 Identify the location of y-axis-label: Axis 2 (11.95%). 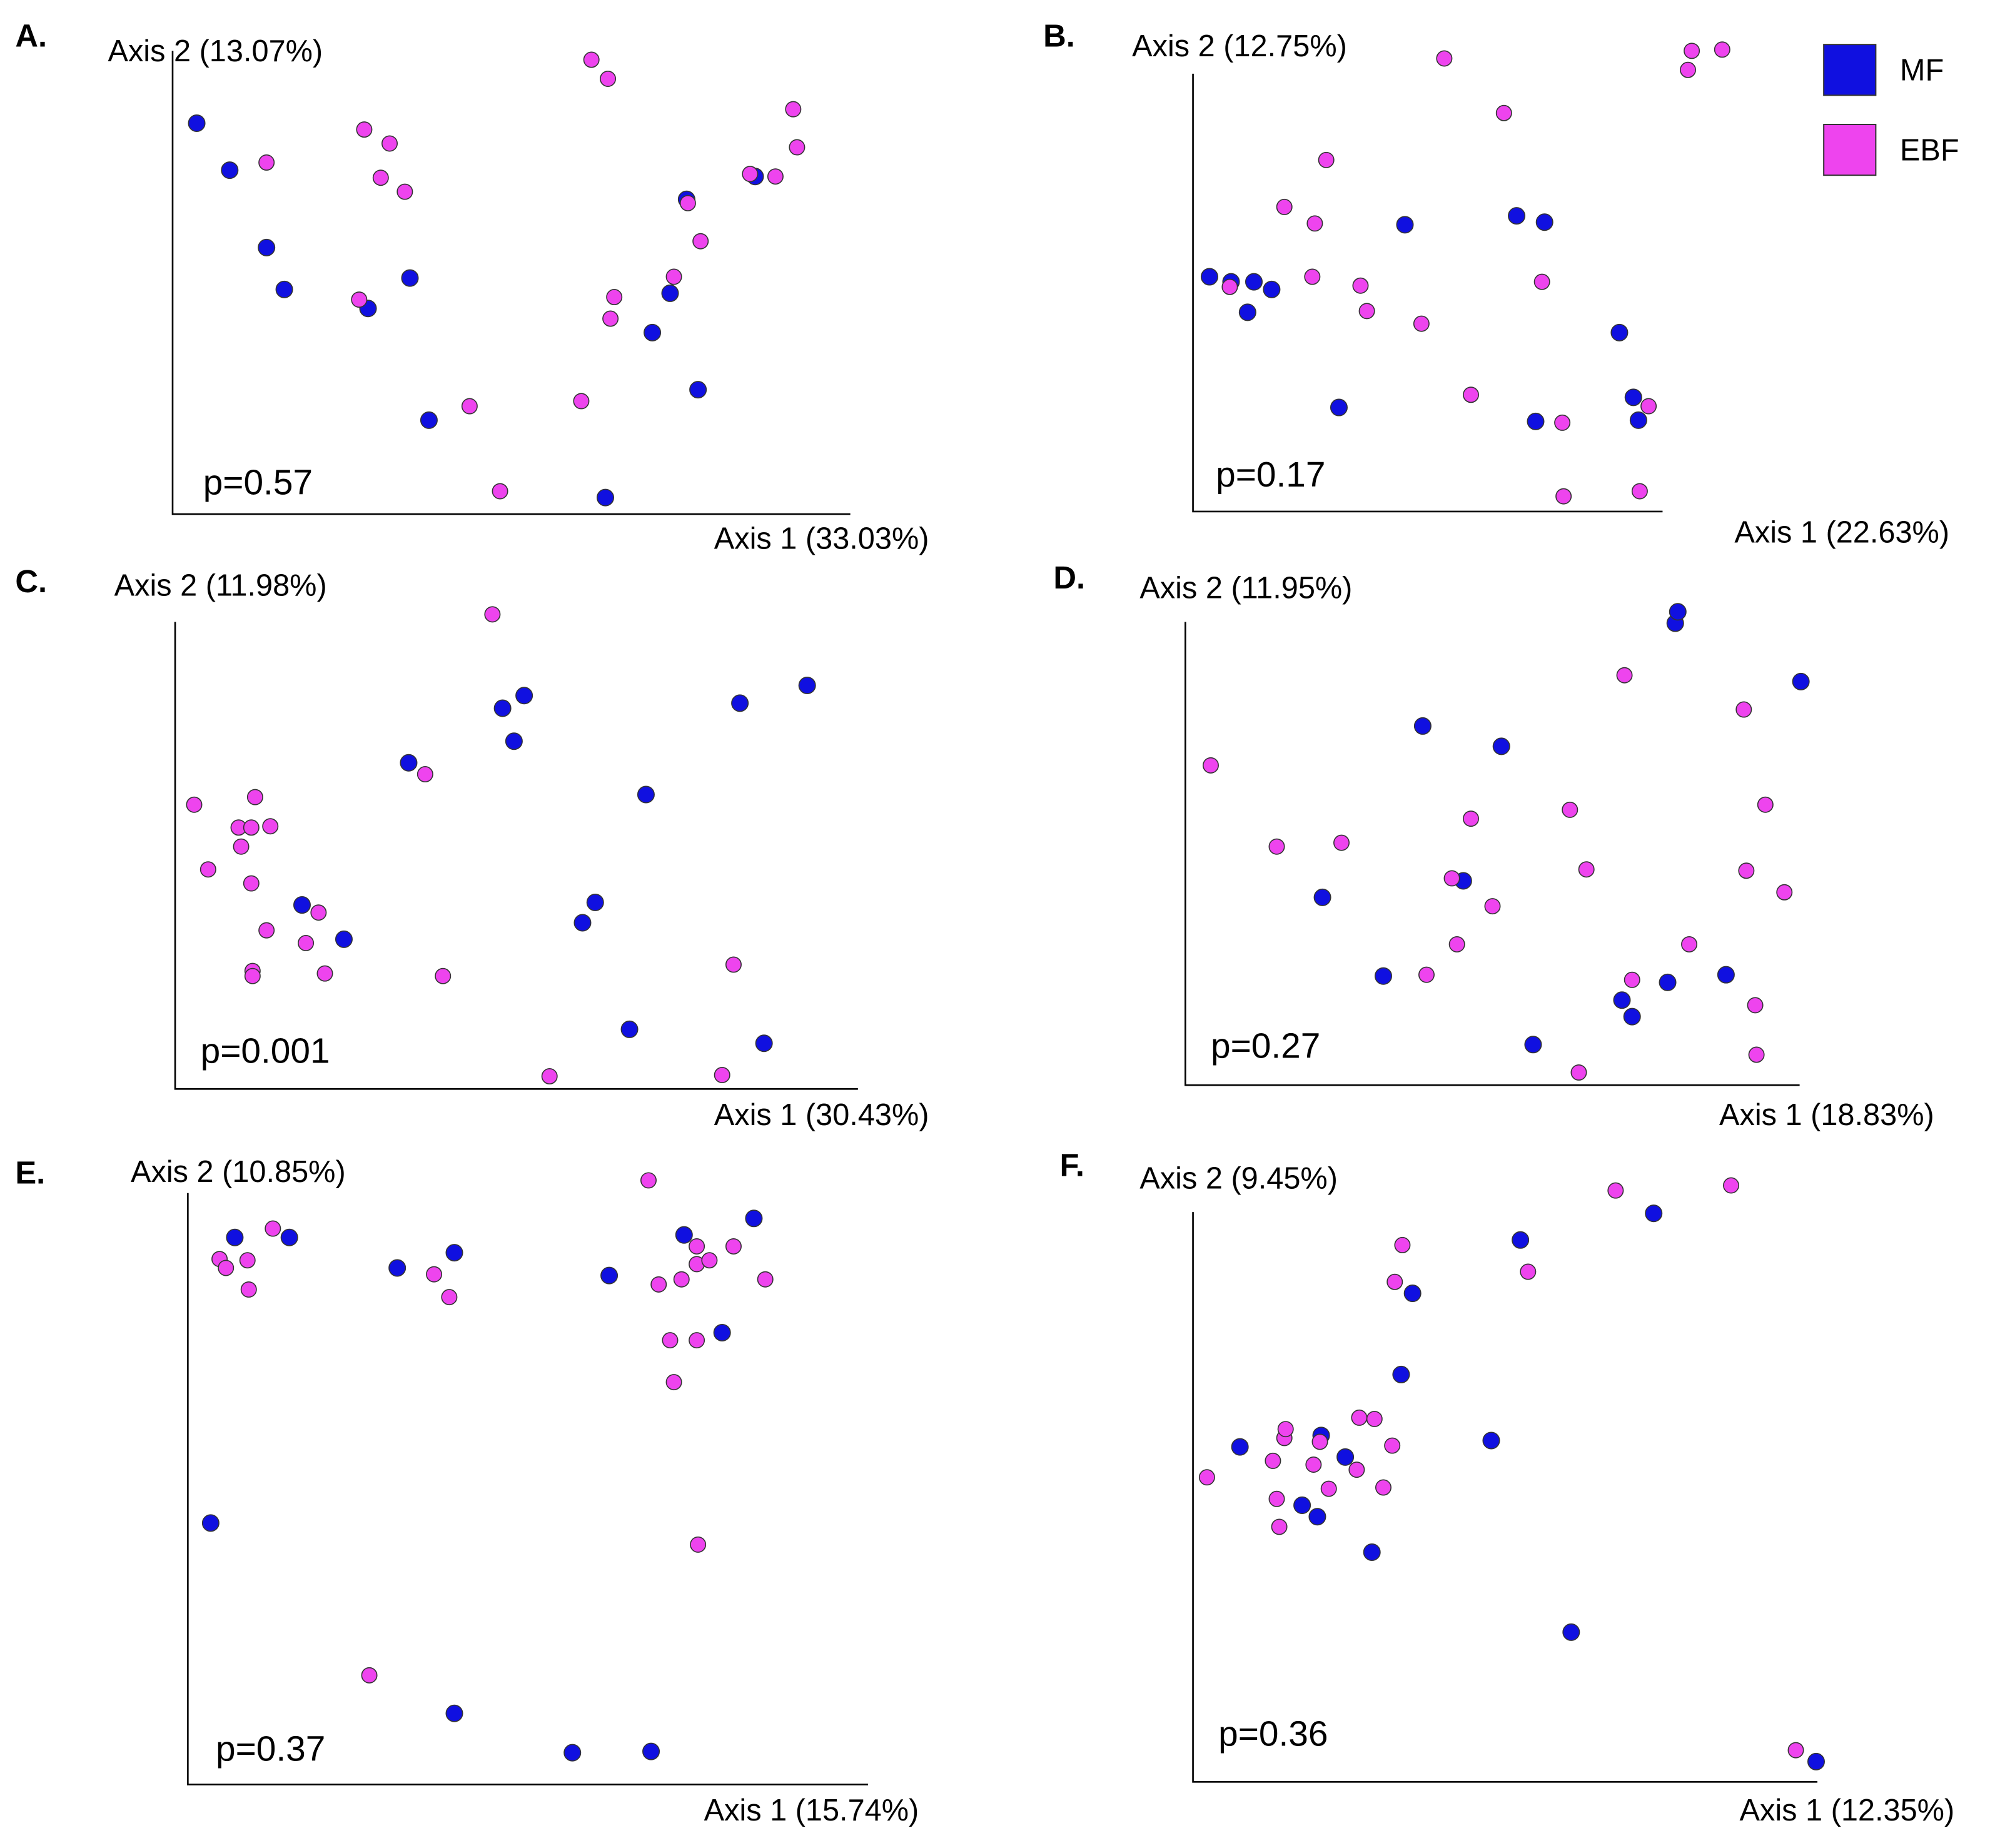
(1245, 588).